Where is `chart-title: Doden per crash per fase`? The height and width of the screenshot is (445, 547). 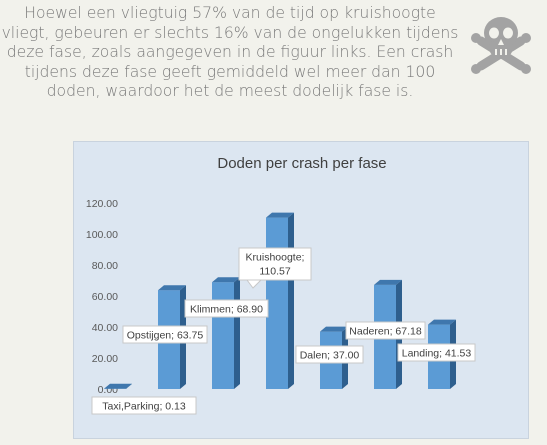 chart-title: Doden per crash per fase is located at coordinates (301, 163).